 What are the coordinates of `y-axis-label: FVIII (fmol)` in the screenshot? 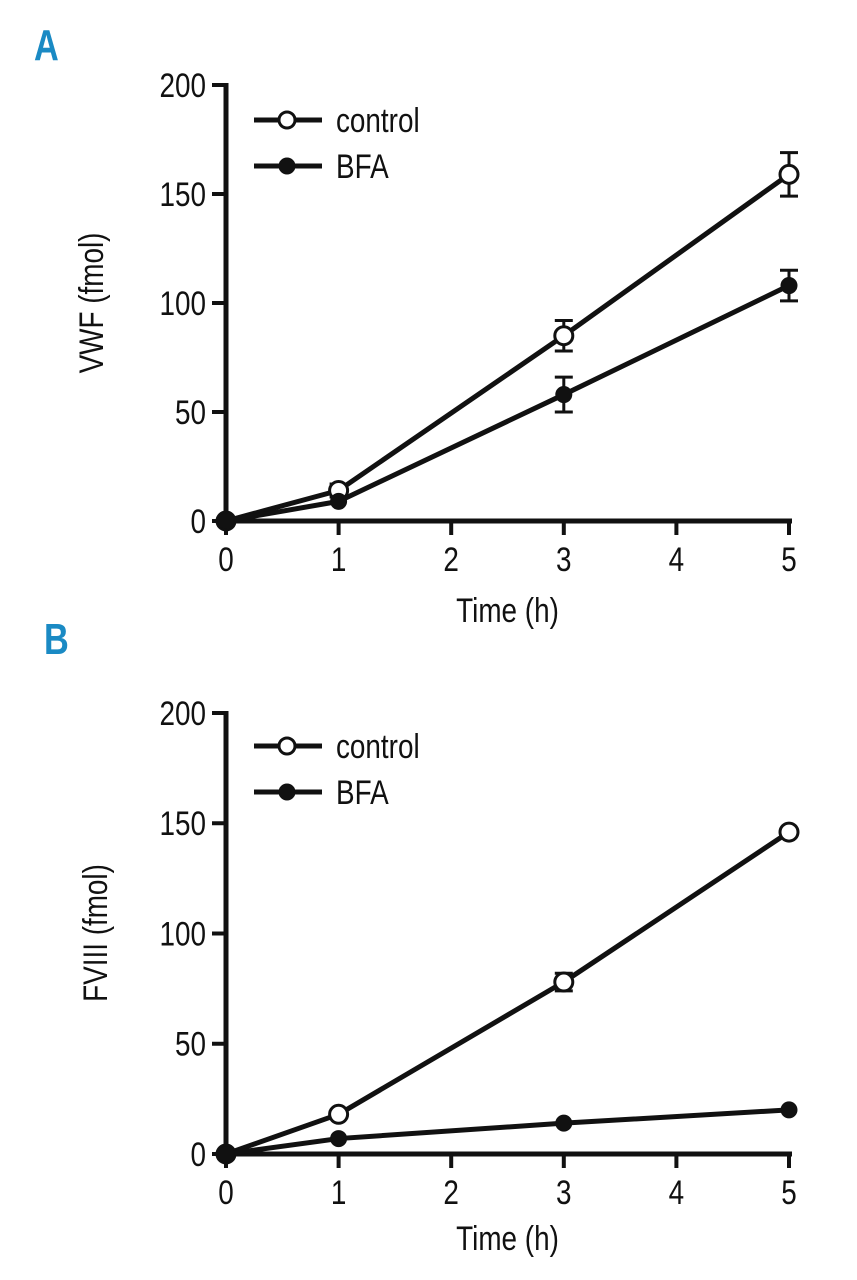 It's located at (95, 933).